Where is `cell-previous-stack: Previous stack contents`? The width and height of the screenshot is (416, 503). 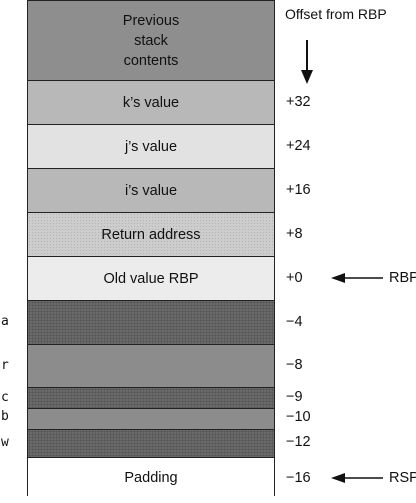
cell-previous-stack: Previous stack contents is located at coordinates (151, 41).